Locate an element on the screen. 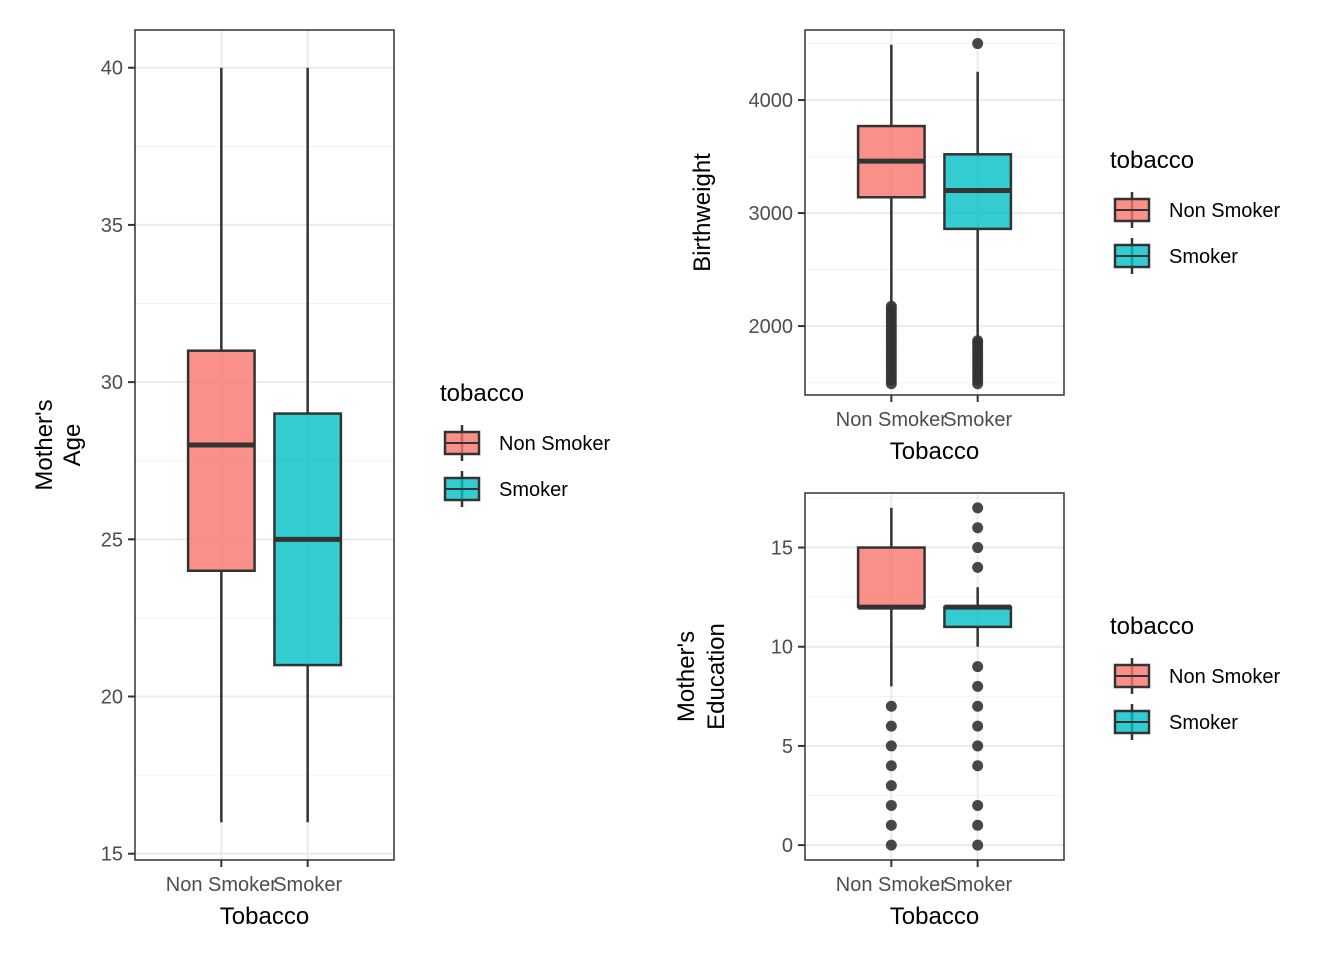 The width and height of the screenshot is (1344, 965). y-axis-title: Education is located at coordinates (716, 676).